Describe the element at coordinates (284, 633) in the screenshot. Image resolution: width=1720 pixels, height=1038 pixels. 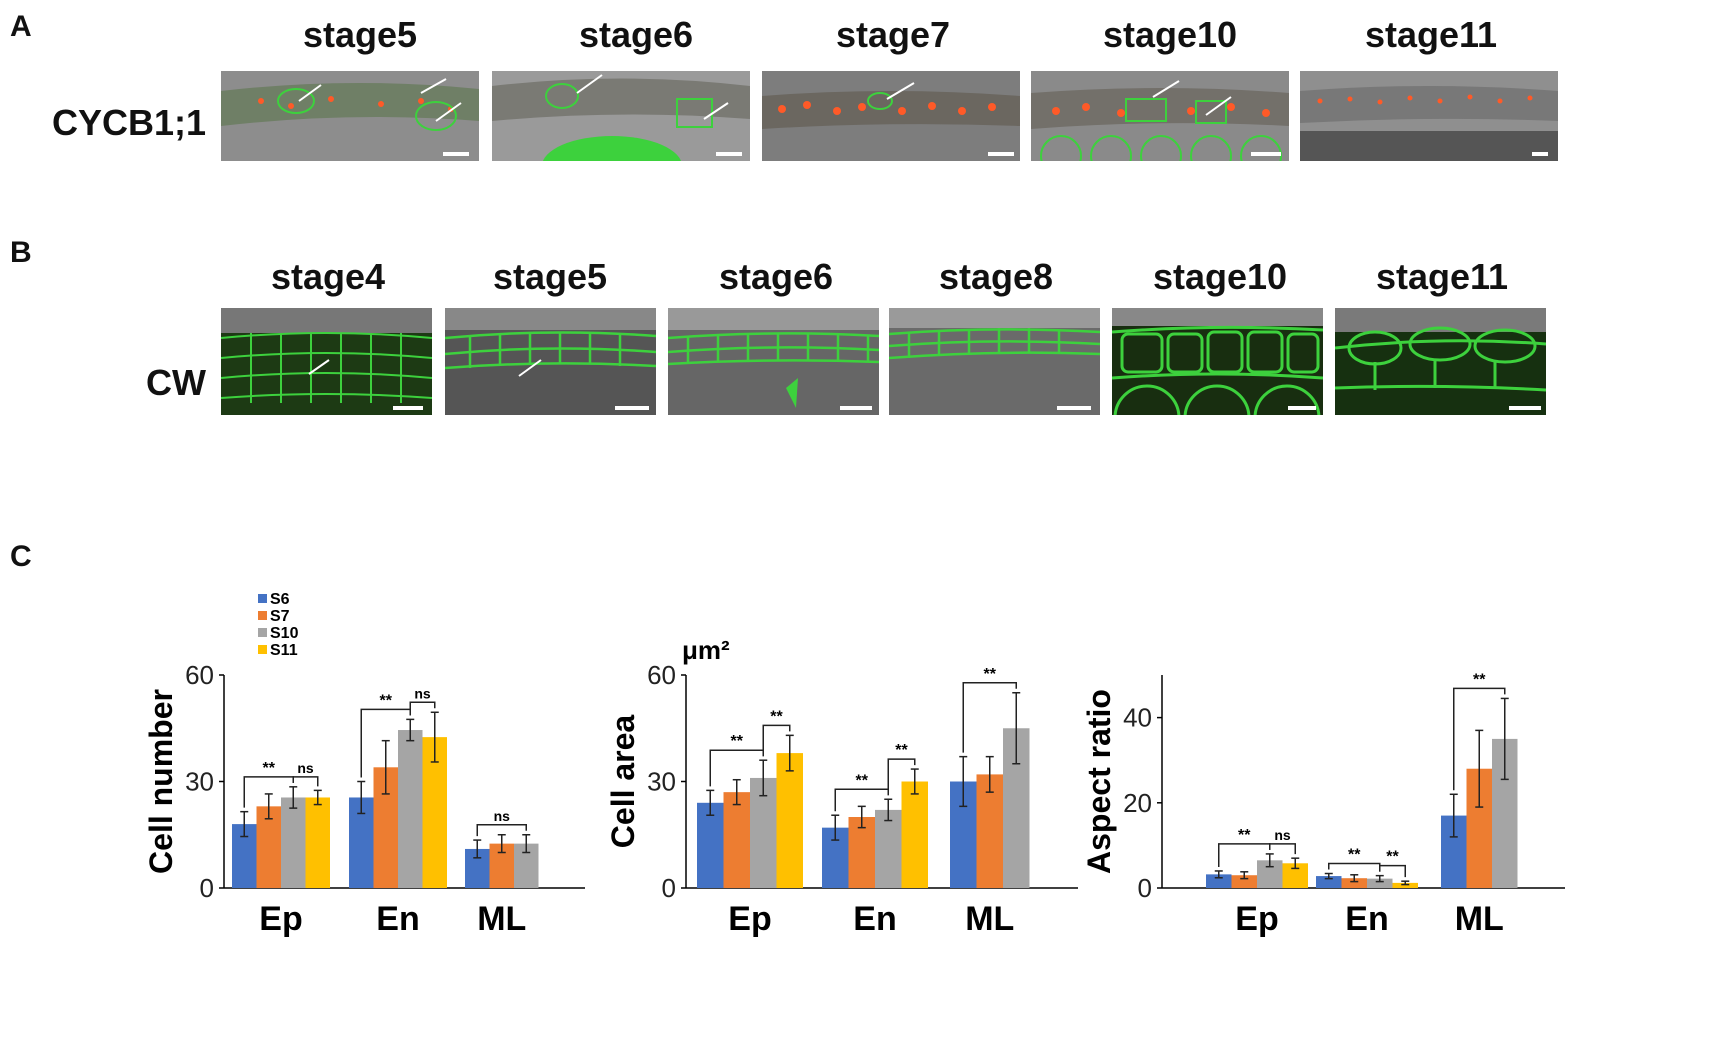
I see `legend-label-S10: S10` at that location.